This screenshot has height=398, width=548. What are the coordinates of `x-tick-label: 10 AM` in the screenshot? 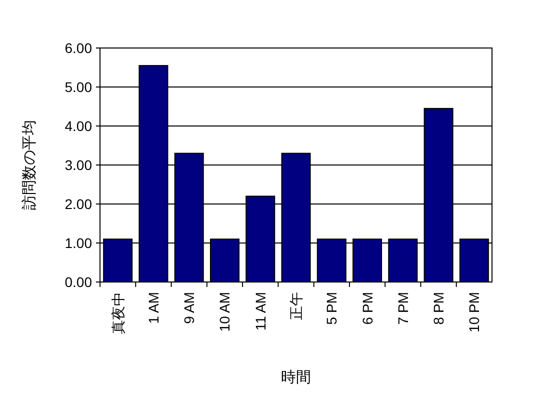 It's located at (224, 312).